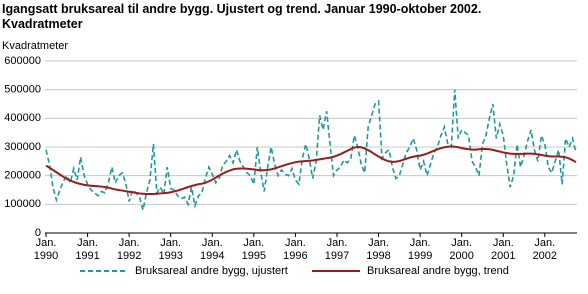 Image resolution: width=588 pixels, height=294 pixels. What do you see at coordinates (295, 249) in the screenshot?
I see `x-tick-label: Jan. 1996` at bounding box center [295, 249].